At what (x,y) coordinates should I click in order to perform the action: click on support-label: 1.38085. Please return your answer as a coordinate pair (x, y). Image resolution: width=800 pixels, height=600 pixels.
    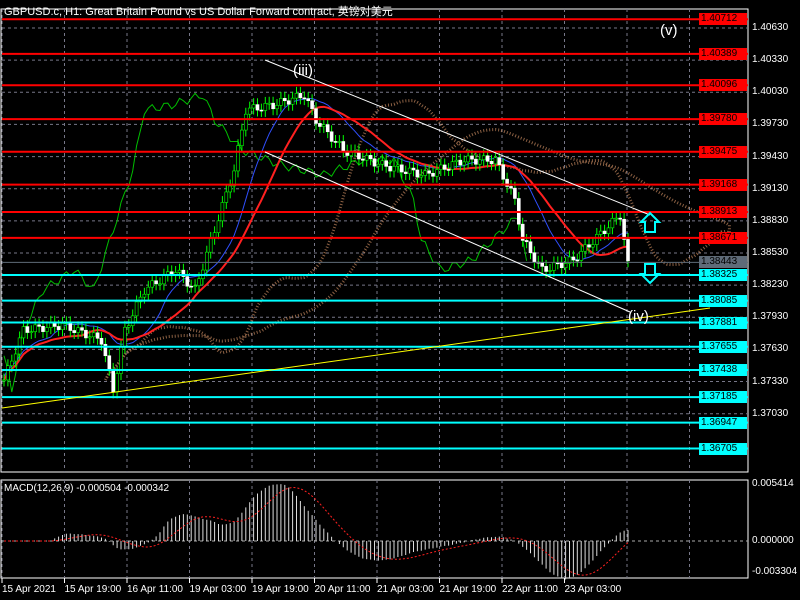
    Looking at the image, I should click on (723, 300).